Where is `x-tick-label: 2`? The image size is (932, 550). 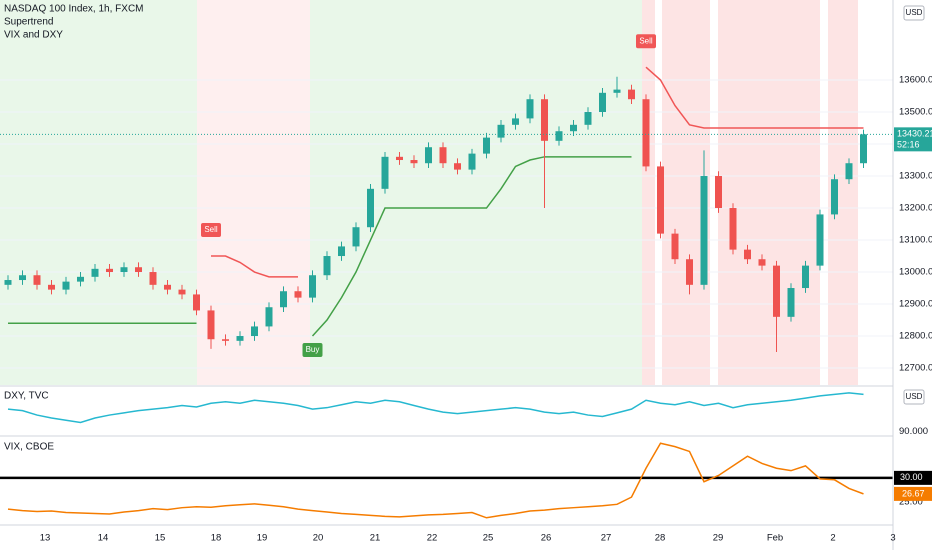 x-tick-label: 2 is located at coordinates (832, 538).